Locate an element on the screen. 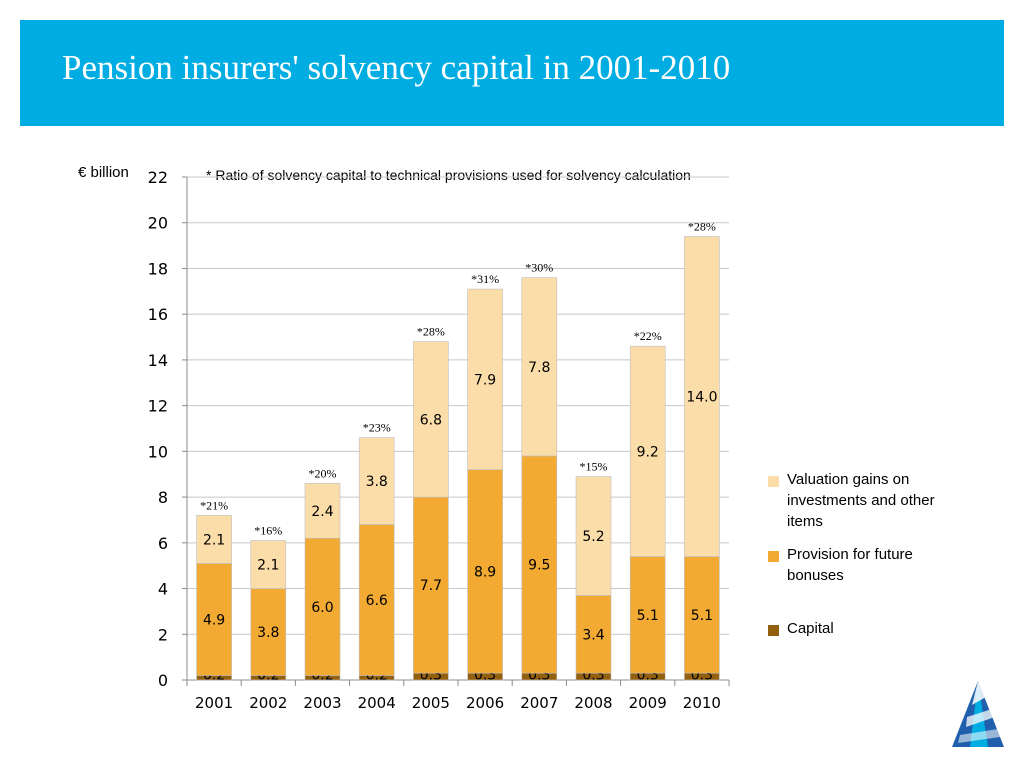 The height and width of the screenshot is (768, 1024). y-tick-label-6: 6 is located at coordinates (163, 543).